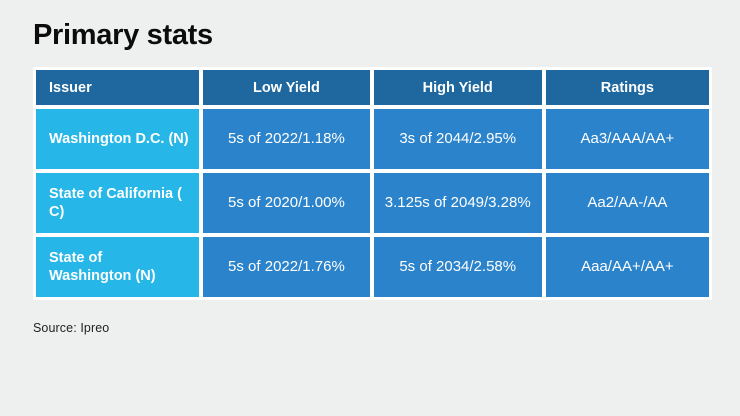  I want to click on ratings-cell-washington-state: Aaa/AA+/AA+, so click(627, 267).